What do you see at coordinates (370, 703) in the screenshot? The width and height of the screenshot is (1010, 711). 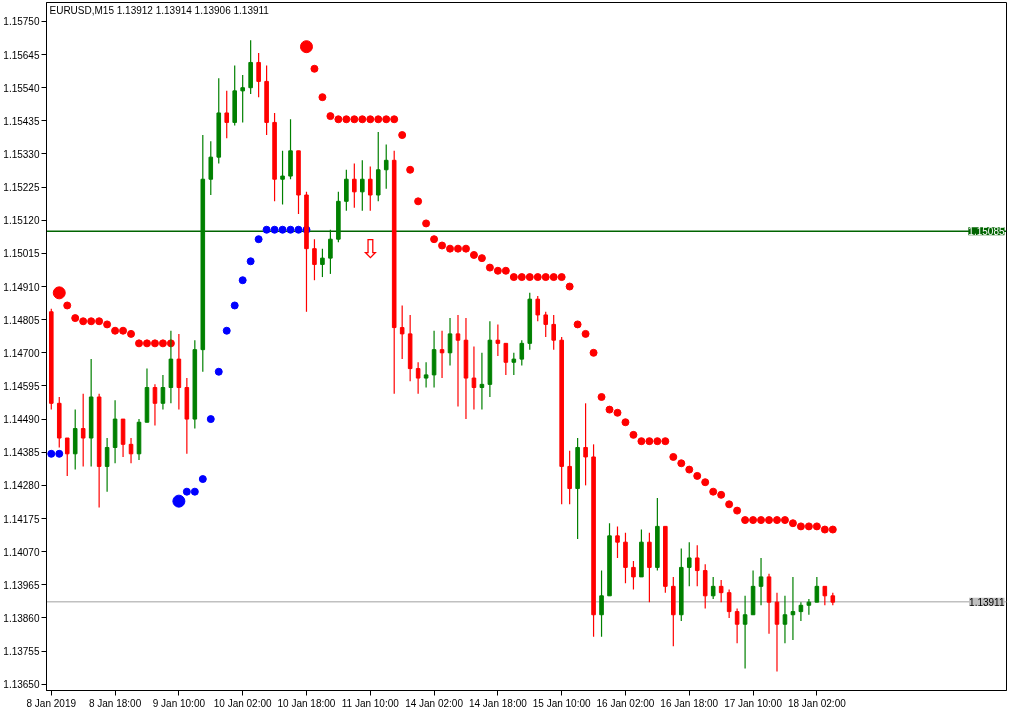 I see `x-tick-label: 11 Jan 10:00` at bounding box center [370, 703].